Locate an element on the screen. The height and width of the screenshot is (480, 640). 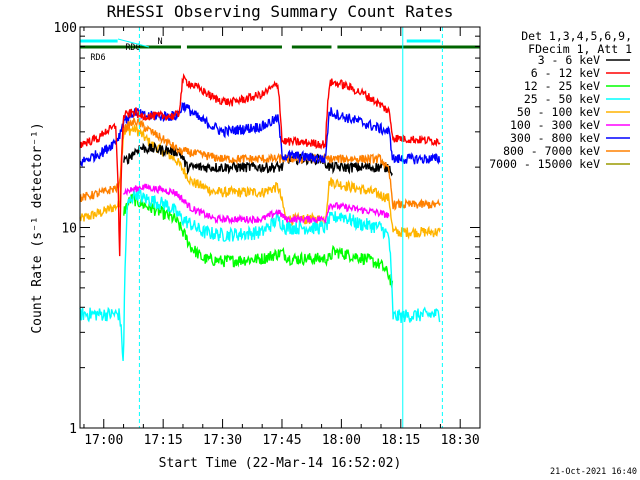
legend-entry-label: 100 - 300 keV is located at coordinates (555, 125).